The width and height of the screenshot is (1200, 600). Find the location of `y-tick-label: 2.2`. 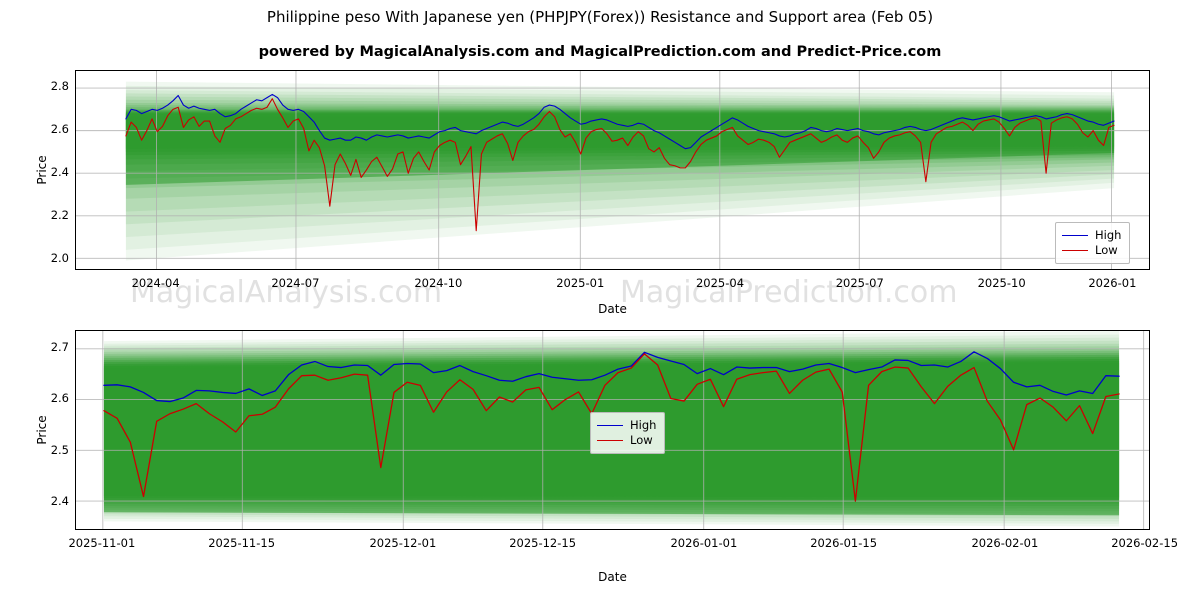

y-tick-label: 2.2 is located at coordinates (59, 215).